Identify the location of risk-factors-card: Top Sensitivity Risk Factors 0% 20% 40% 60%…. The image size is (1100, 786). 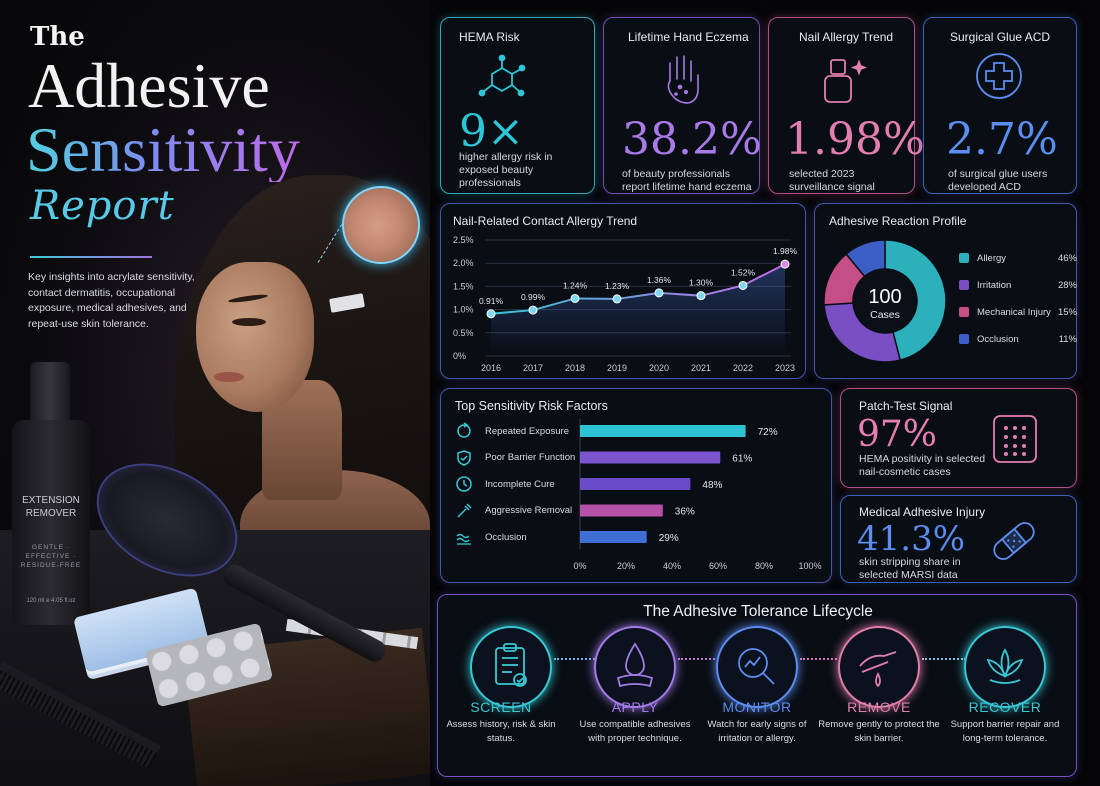
(636, 485).